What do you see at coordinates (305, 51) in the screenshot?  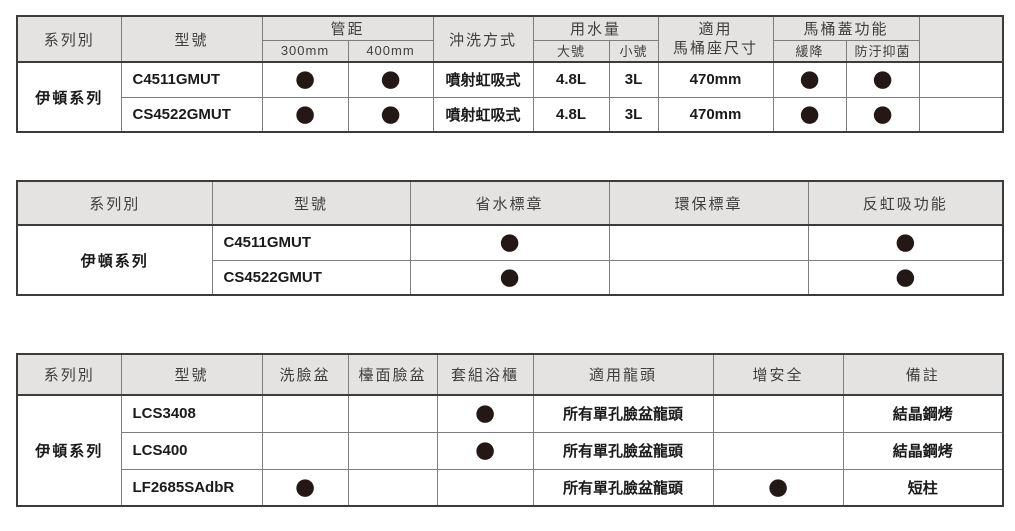 I see `col-header-pipe-300: 300mm` at bounding box center [305, 51].